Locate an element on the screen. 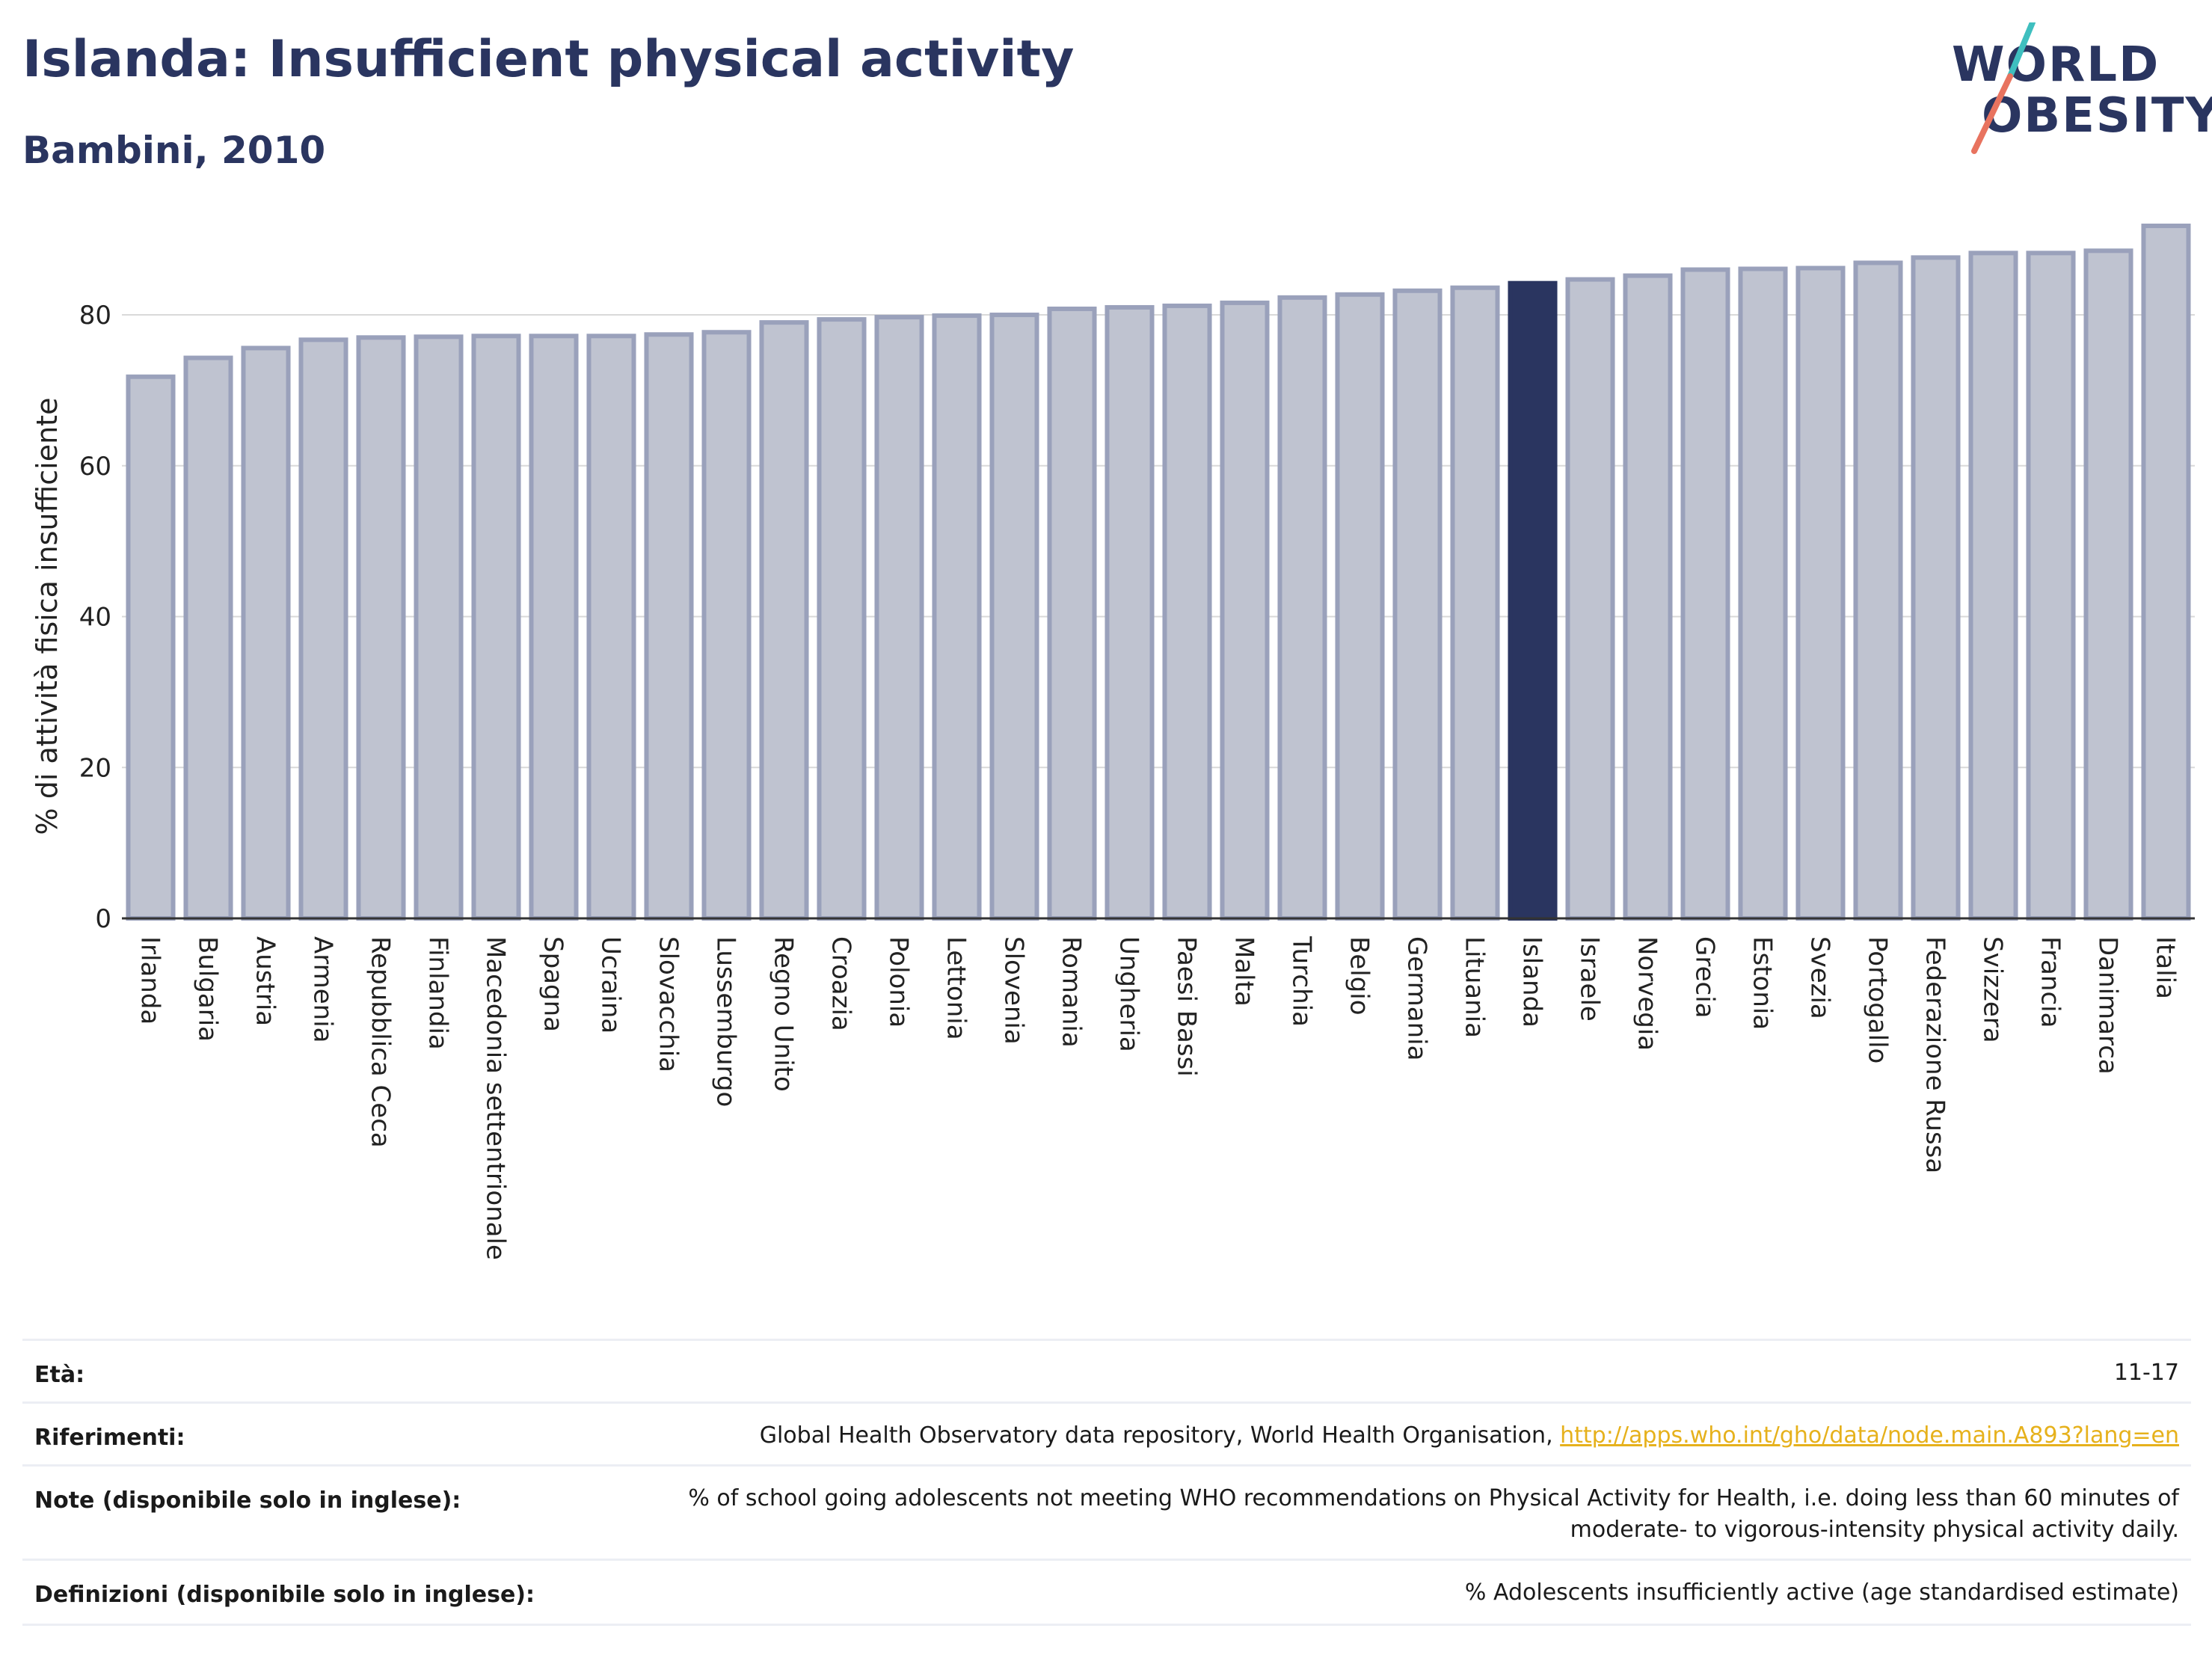 Image resolution: width=2212 pixels, height=1655 pixels. y-tick-labels: 0 20 40 60 80 is located at coordinates (95, 617).